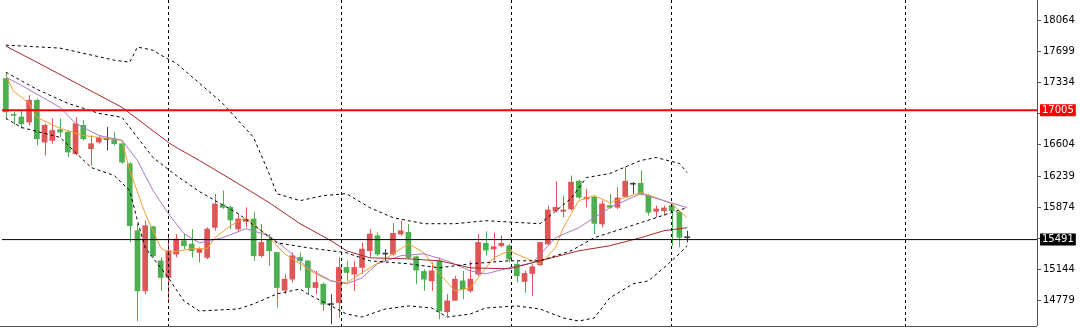 The image size is (1080, 331). Describe the element at coordinates (1059, 82) in the screenshot. I see `y-tick-label: 17334` at that location.